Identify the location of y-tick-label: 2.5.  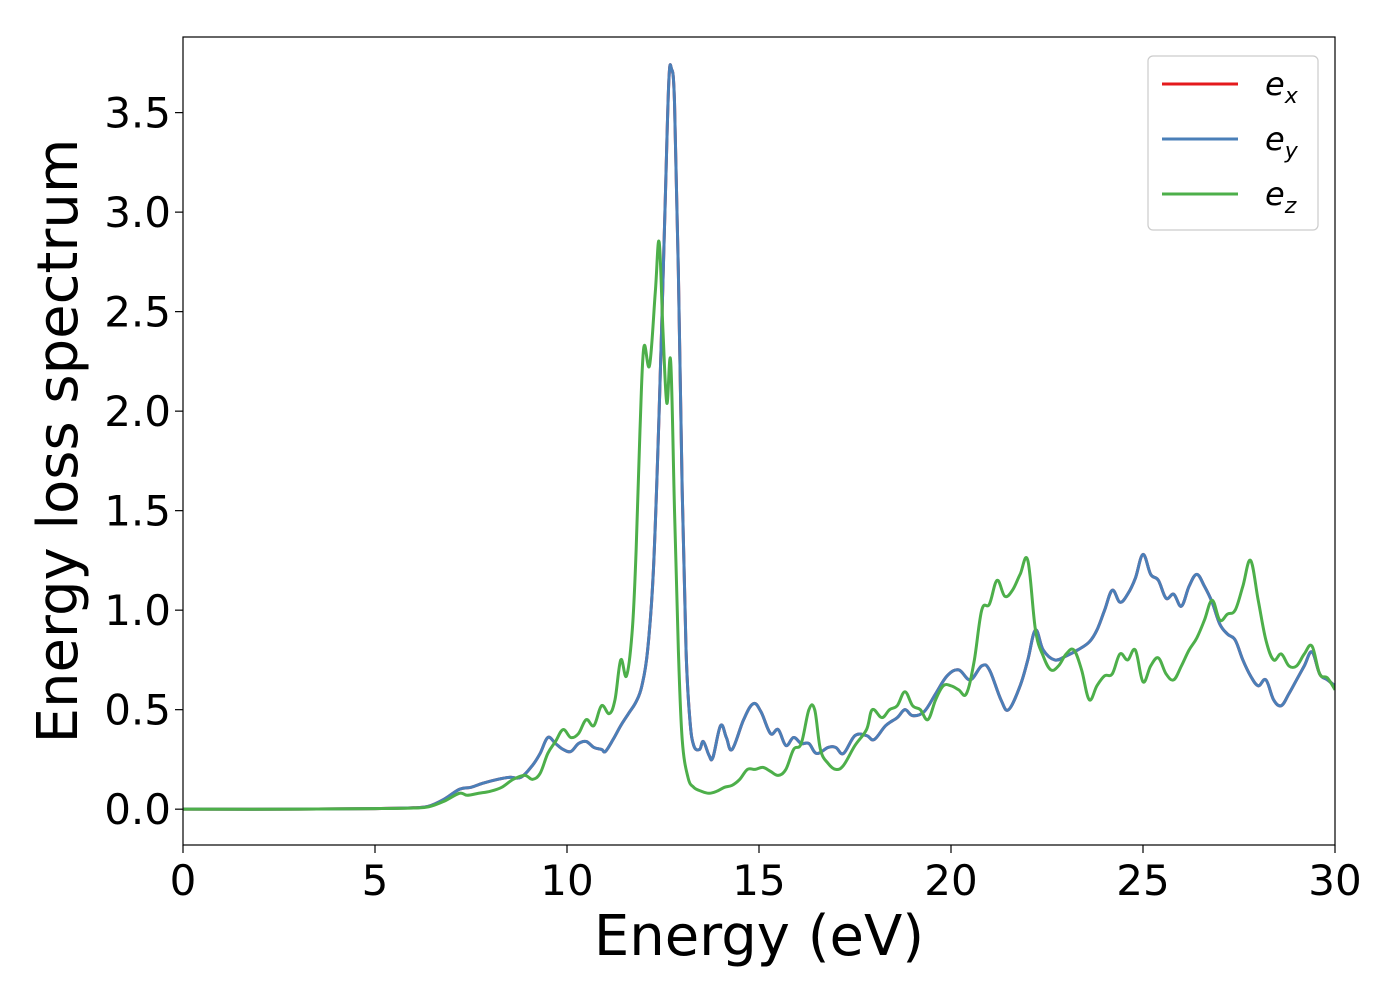
(137, 312).